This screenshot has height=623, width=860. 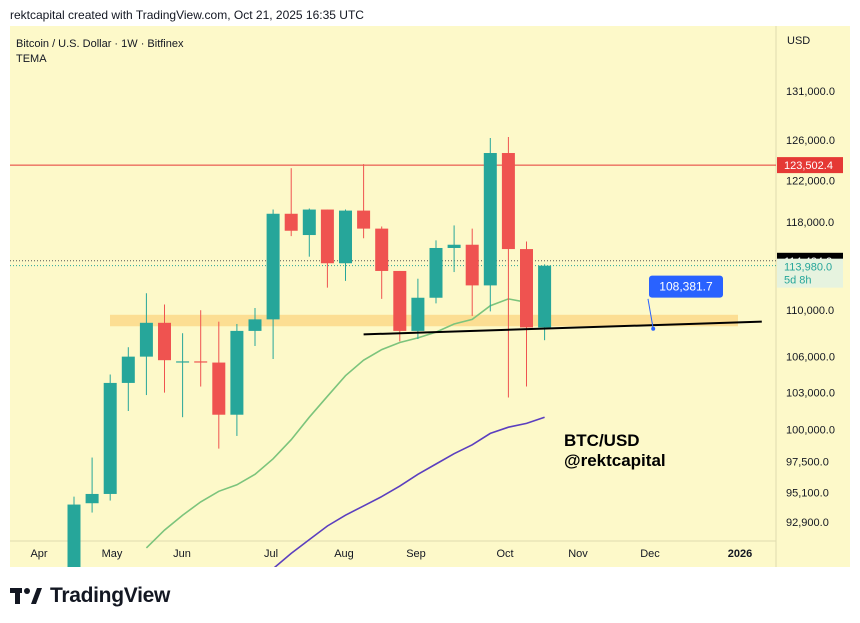 What do you see at coordinates (810, 92) in the screenshot?
I see `y-tick-label: 131,000.0` at bounding box center [810, 92].